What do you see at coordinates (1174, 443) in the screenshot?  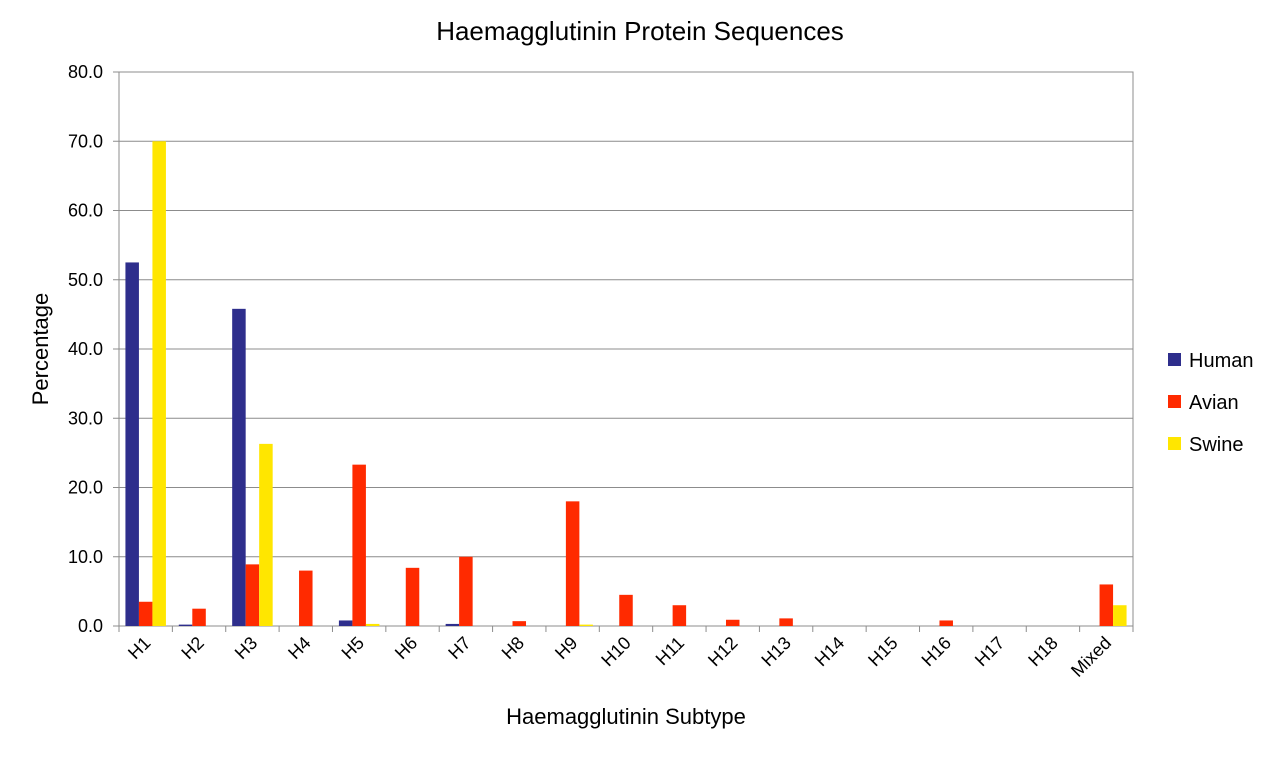 I see `legend-swatch-swine` at bounding box center [1174, 443].